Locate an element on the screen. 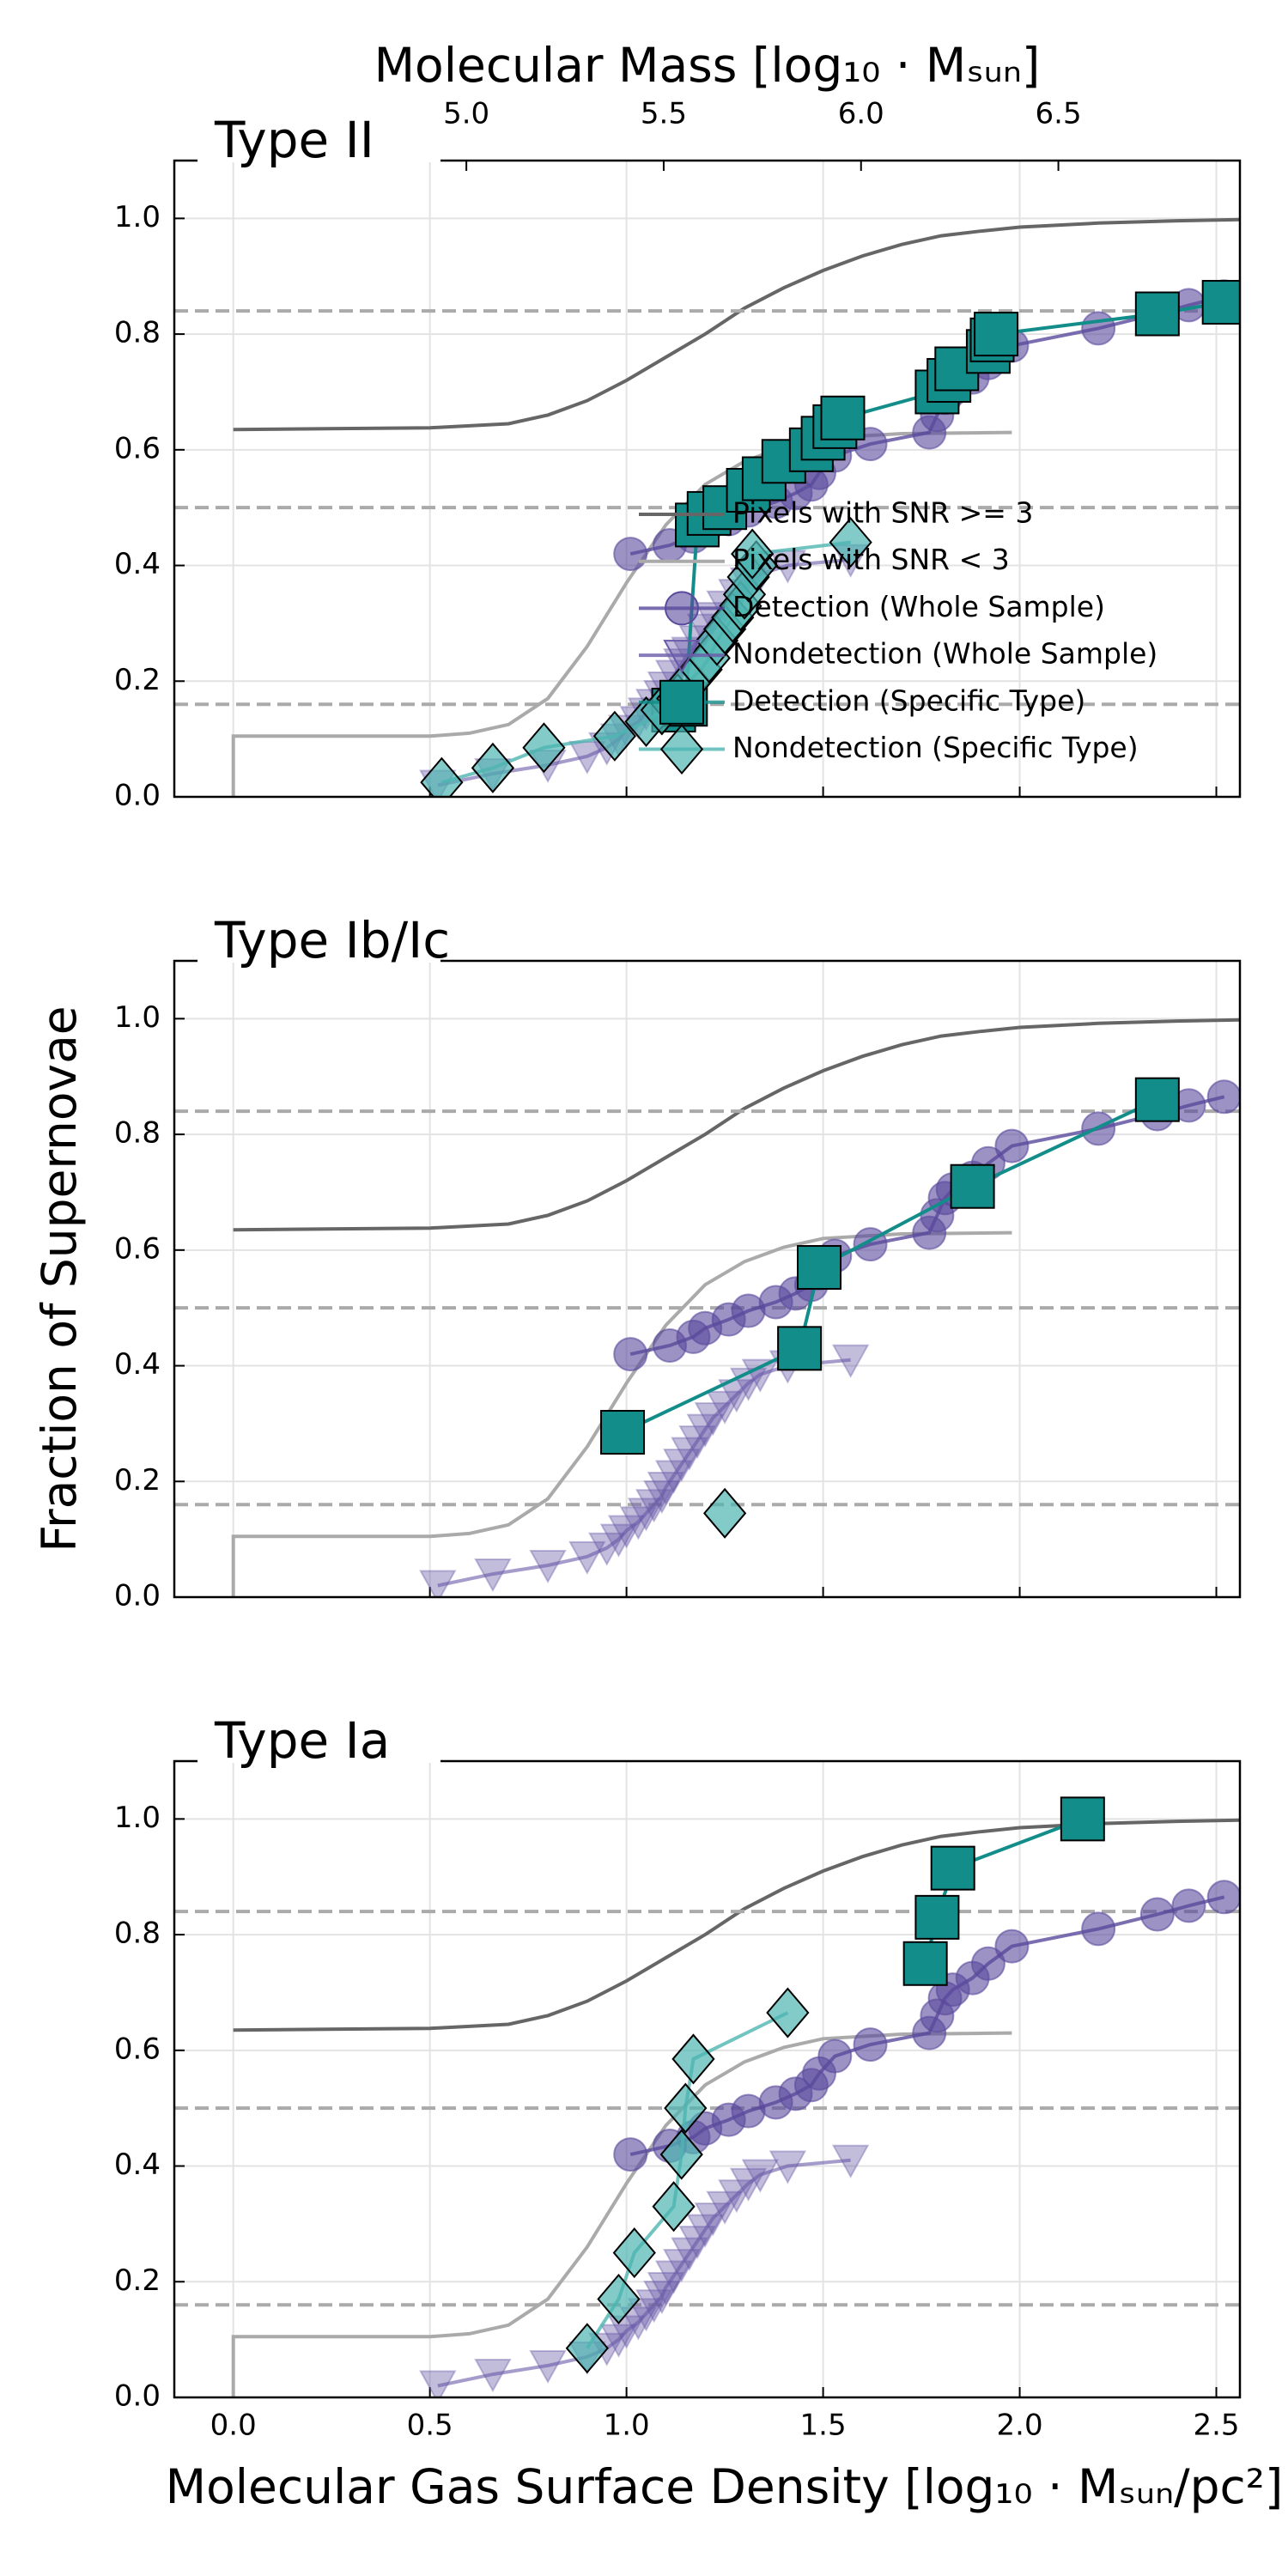 The width and height of the screenshot is (1288, 2576). curve is located at coordinates (737, 1925).